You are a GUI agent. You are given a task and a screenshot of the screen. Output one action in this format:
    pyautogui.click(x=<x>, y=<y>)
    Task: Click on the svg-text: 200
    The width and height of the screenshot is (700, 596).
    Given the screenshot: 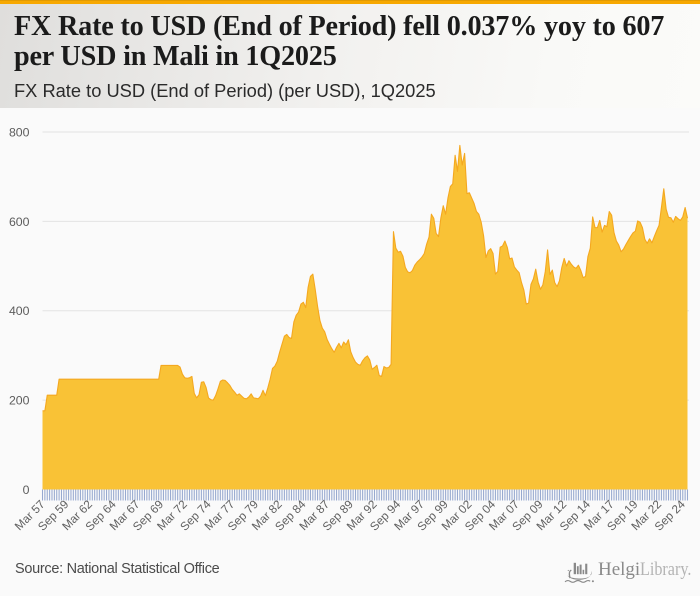 What is the action you would take?
    pyautogui.click(x=19, y=401)
    